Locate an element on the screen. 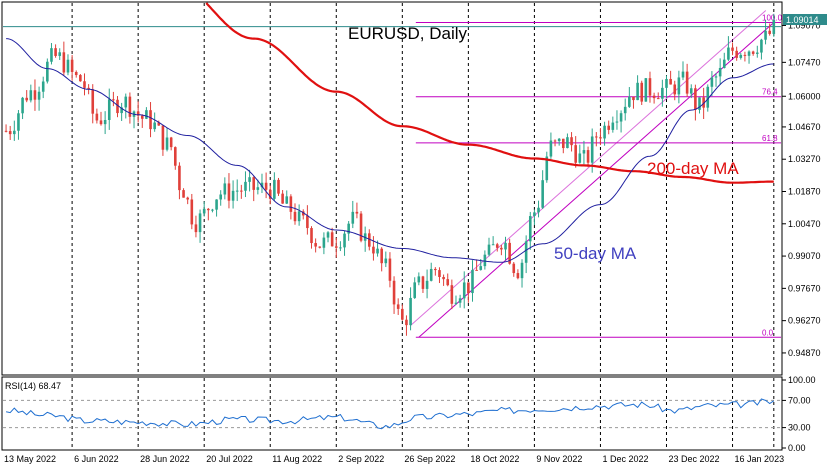  x-tick-label: 28 Jun 2022 is located at coordinates (165, 459).